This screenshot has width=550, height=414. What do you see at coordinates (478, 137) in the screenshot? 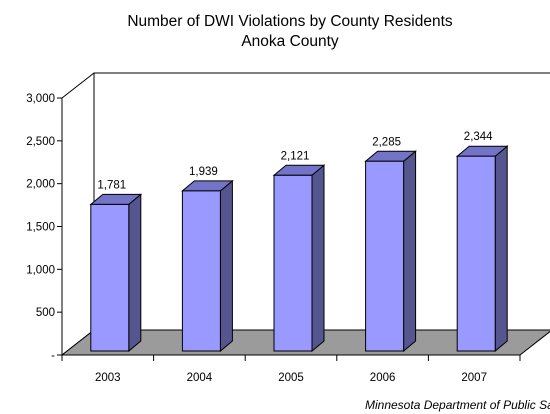
I see `data-label: 2,344` at bounding box center [478, 137].